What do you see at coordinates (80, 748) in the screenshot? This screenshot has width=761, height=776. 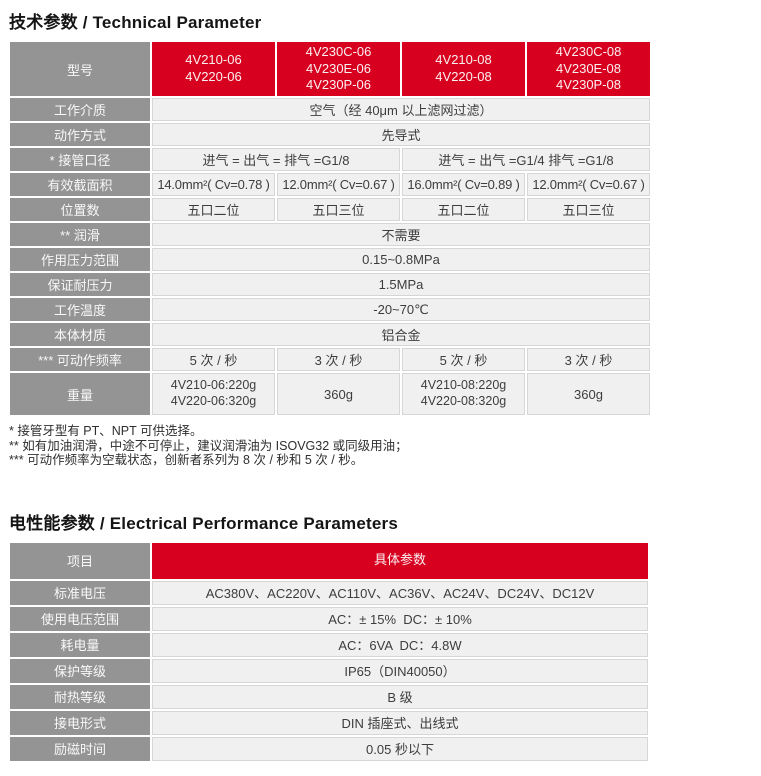 I see `row-label: 励磁时间` at bounding box center [80, 748].